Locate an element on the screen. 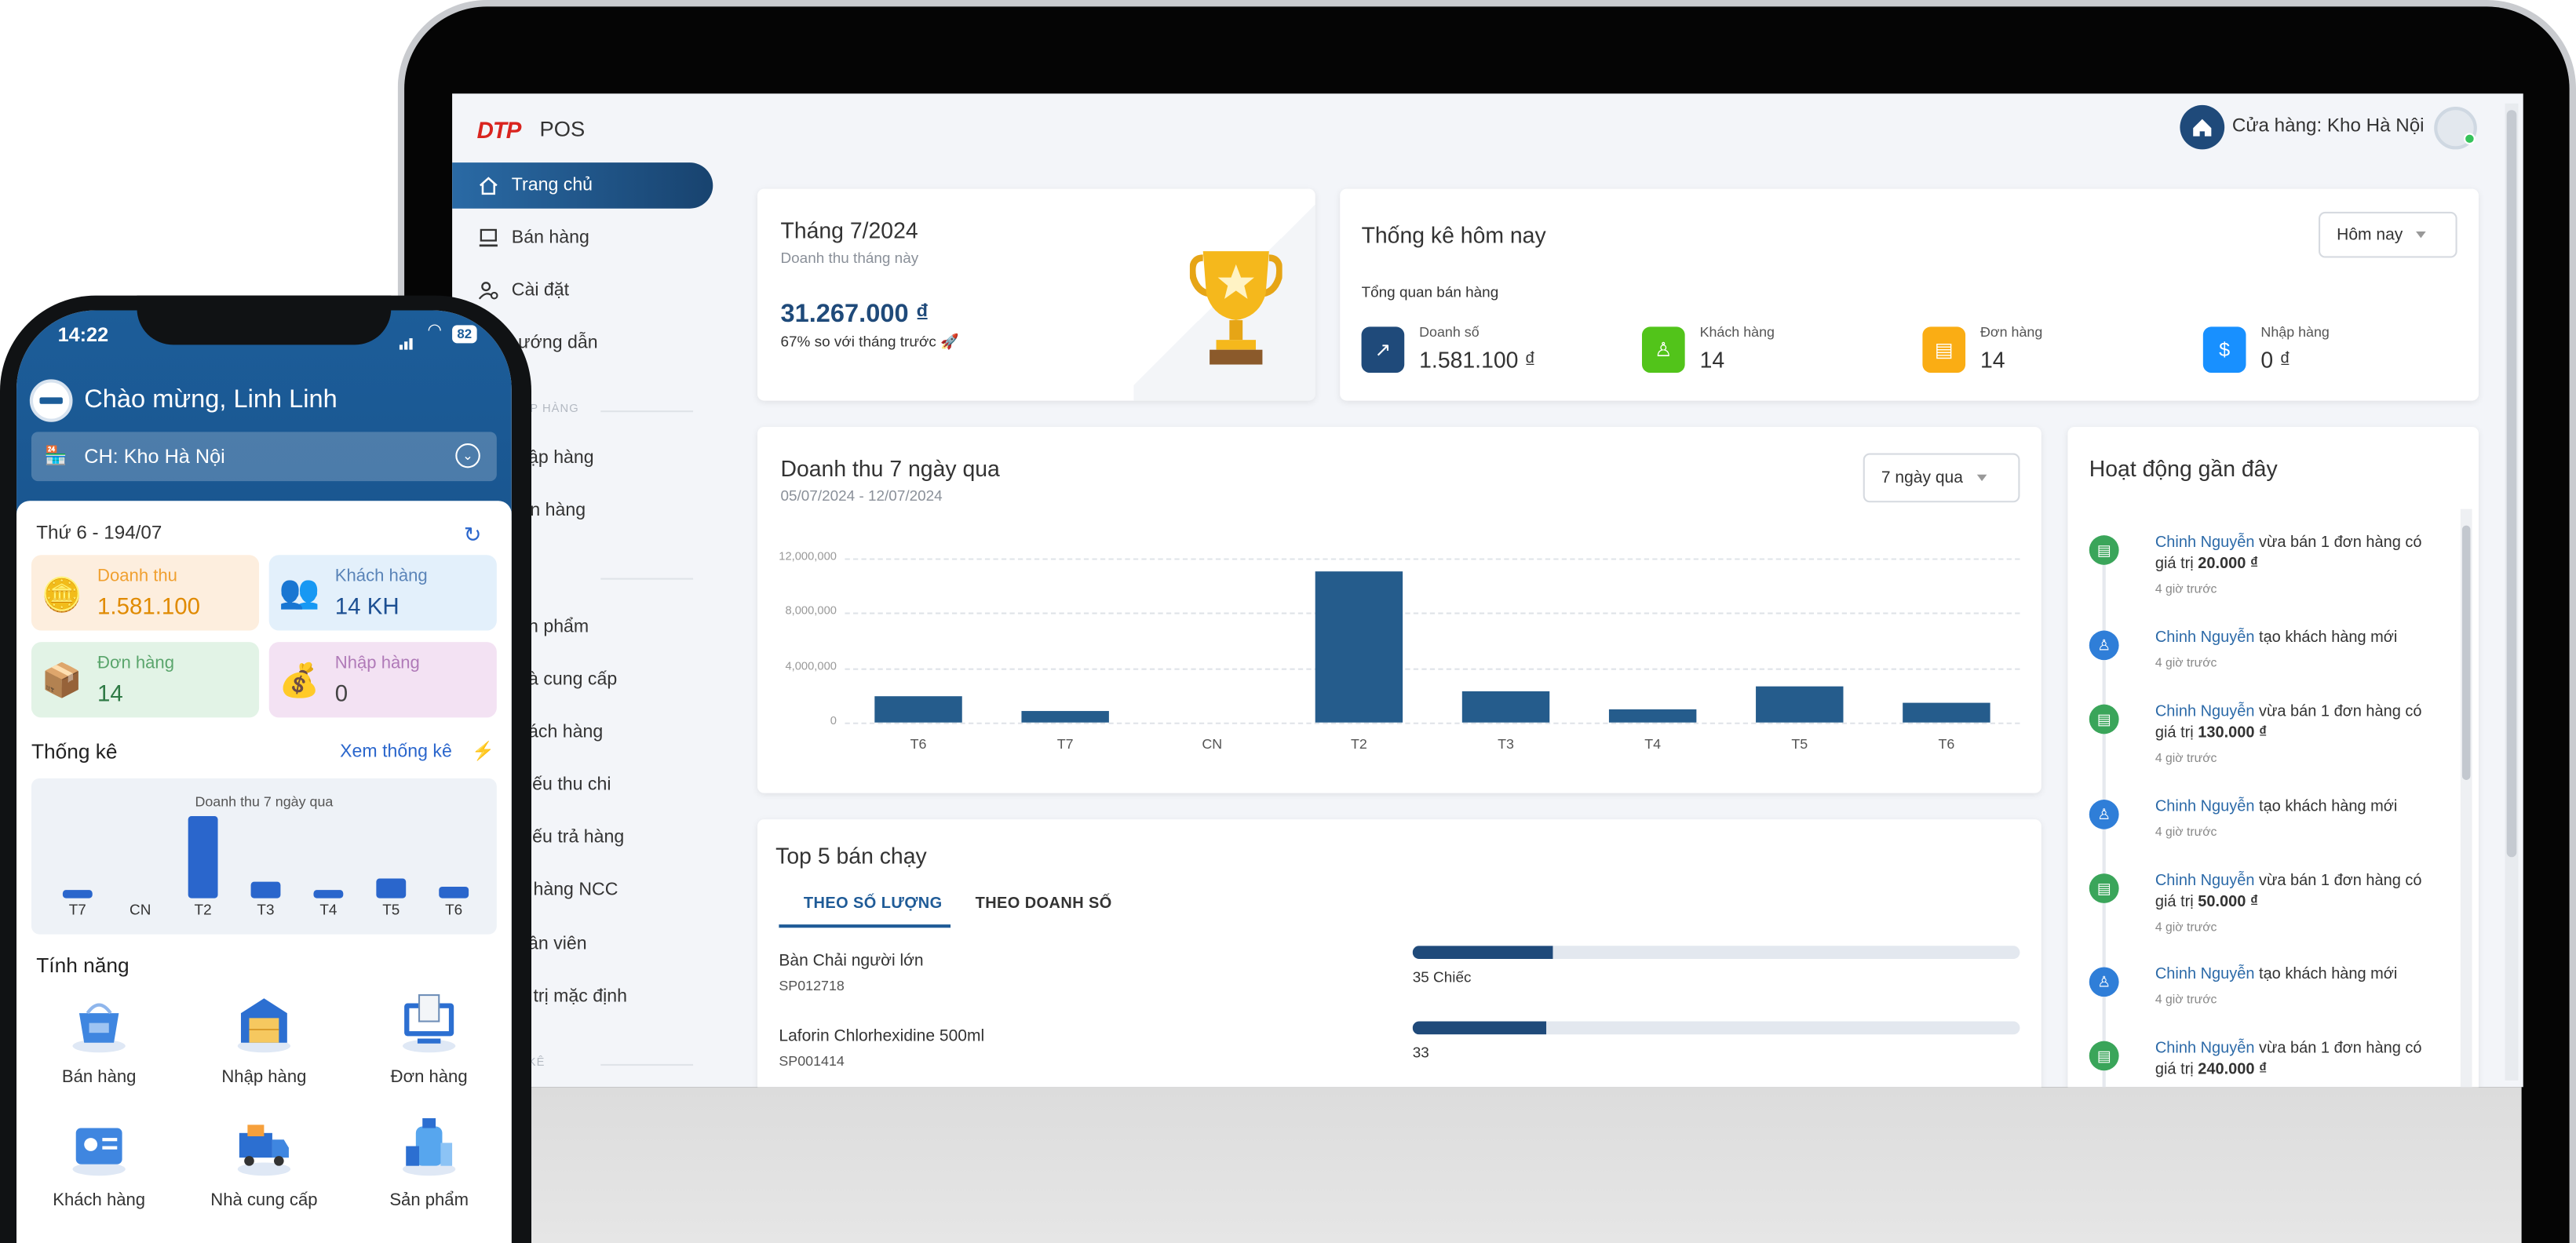  tile-value: 14 KH is located at coordinates (367, 605).